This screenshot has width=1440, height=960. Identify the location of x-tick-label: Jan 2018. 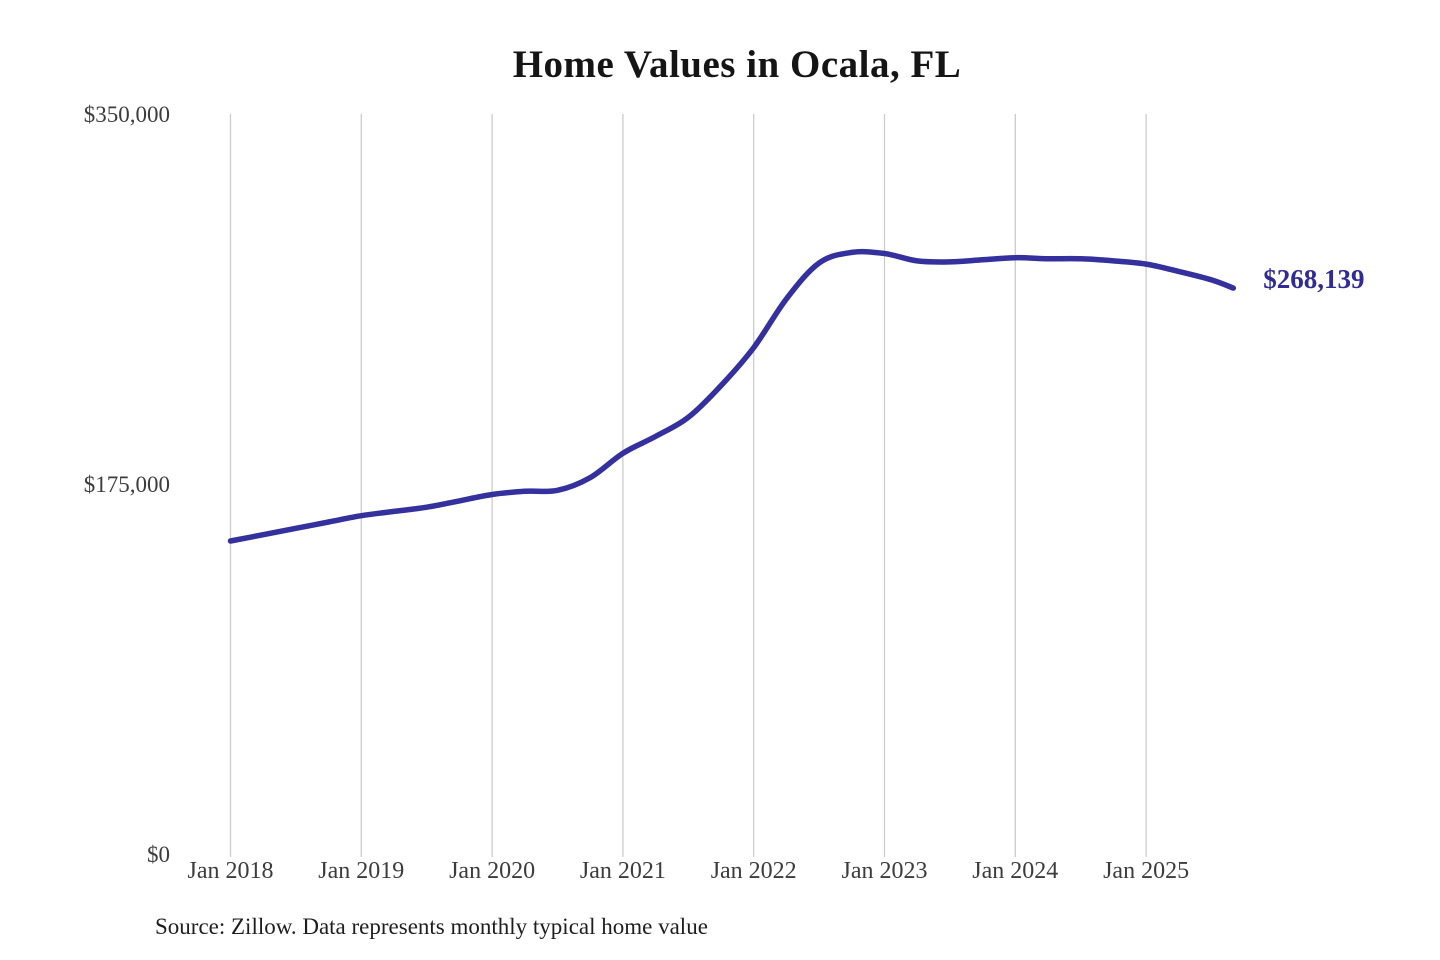
(230, 871).